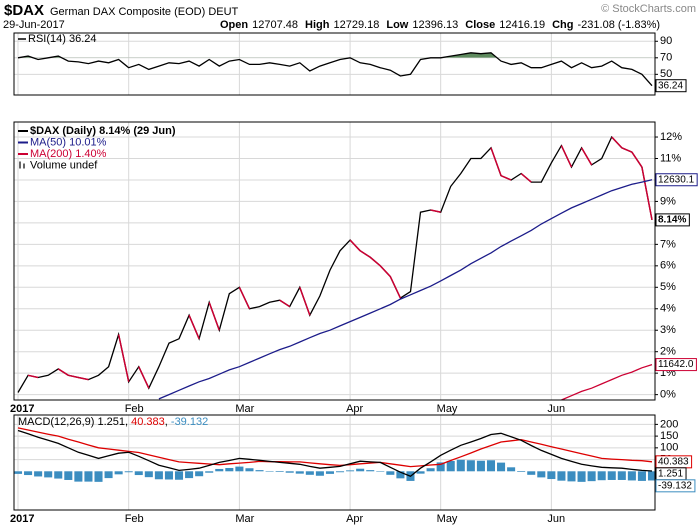  Describe the element at coordinates (668, 395) in the screenshot. I see `y-tick-label: 0%` at that location.